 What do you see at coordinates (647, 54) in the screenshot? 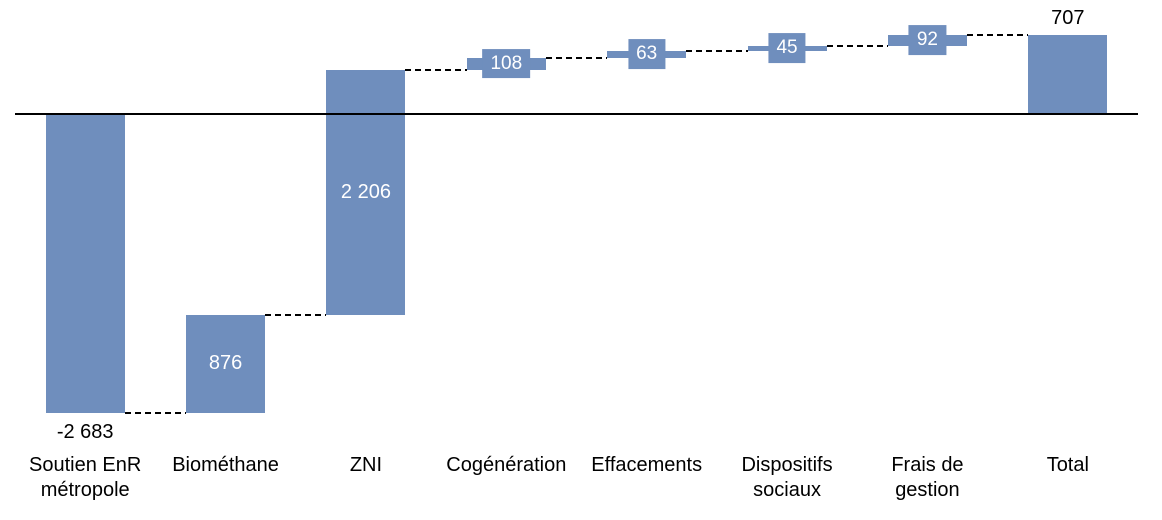
I see `value-label-badge: 63` at bounding box center [647, 54].